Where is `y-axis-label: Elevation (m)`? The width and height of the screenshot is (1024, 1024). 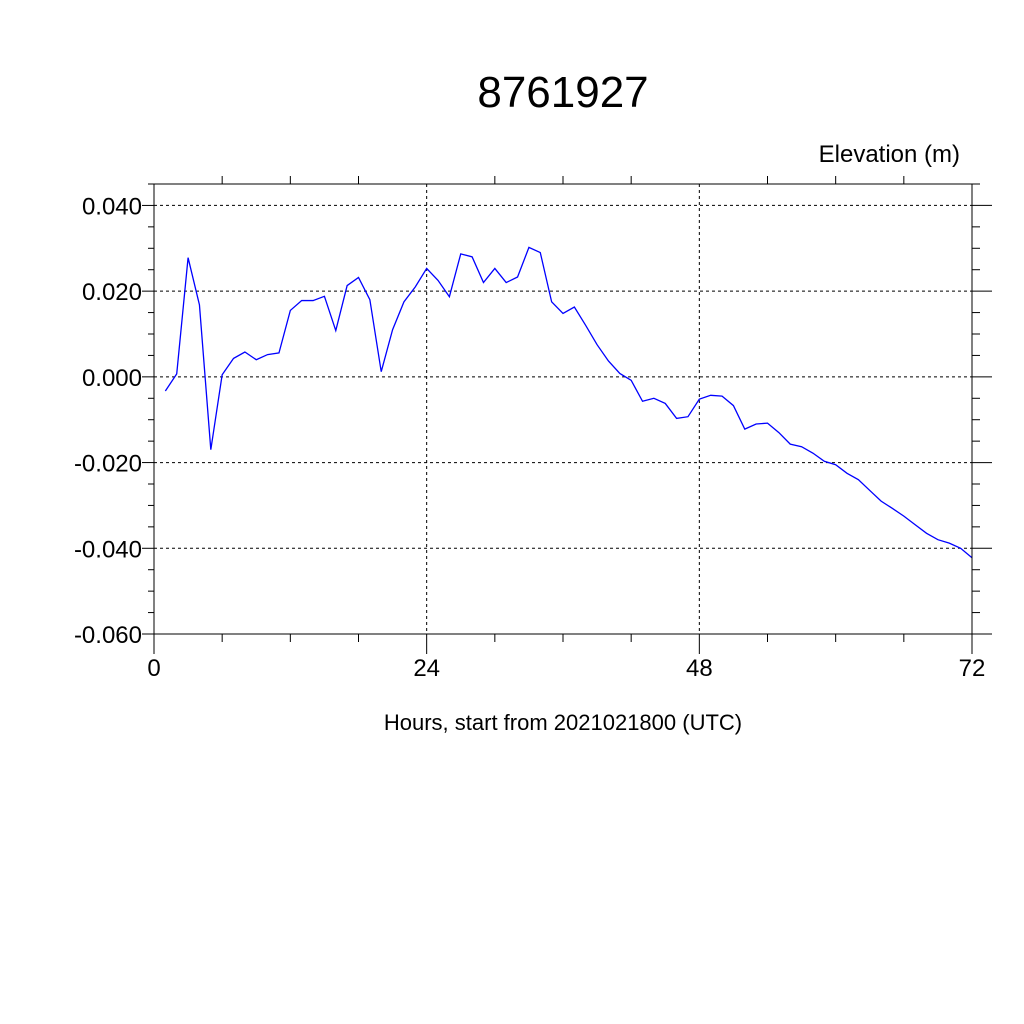
y-axis-label: Elevation (m) is located at coordinates (889, 154).